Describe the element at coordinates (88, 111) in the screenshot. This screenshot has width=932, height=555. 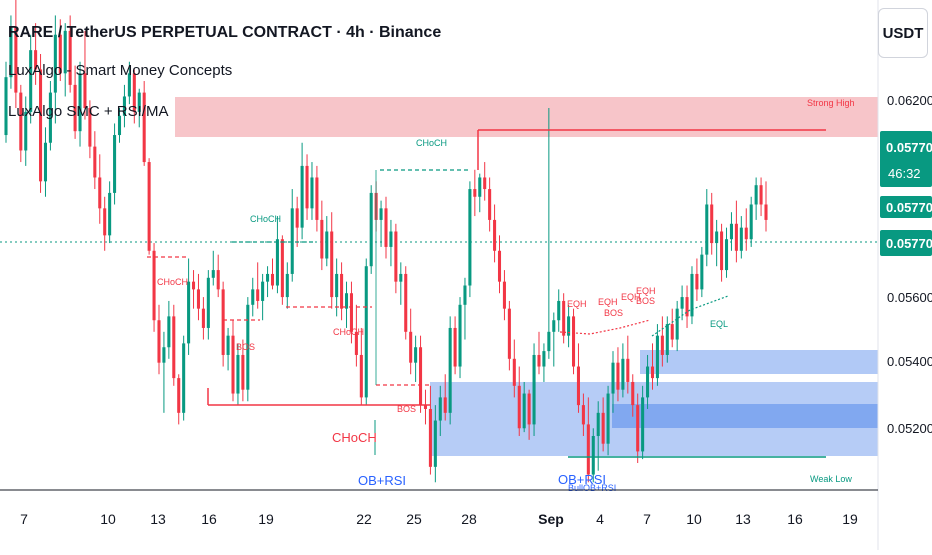
I see `indicator-smc-rsi: LuxAlgo SMC + RSI/MA` at that location.